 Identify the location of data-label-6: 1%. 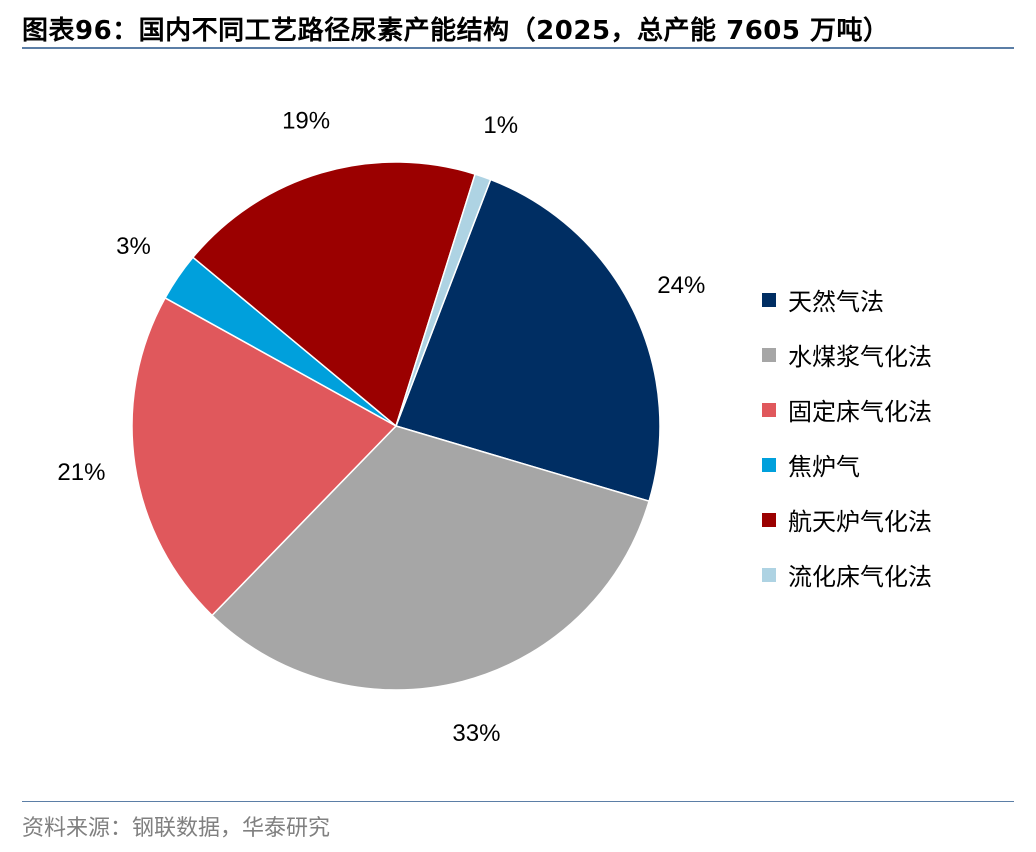
(500, 125).